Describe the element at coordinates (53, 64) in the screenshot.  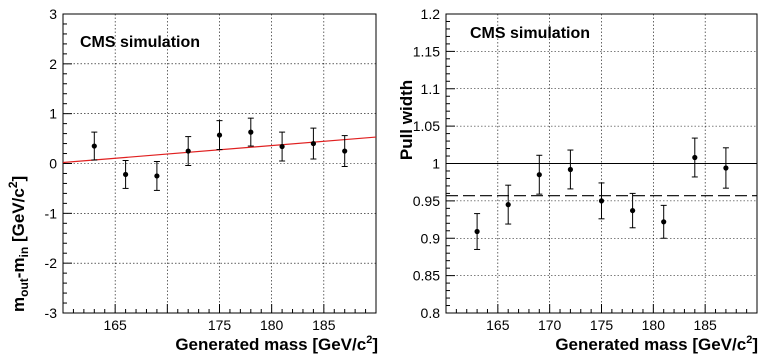
I see `y-tick-label: 2` at that location.